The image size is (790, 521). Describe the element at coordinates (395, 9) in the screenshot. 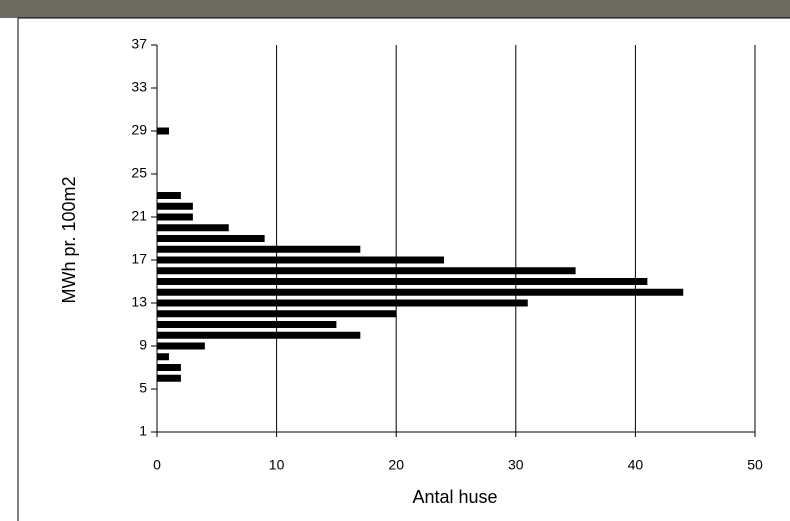

I see `photo-strip` at that location.